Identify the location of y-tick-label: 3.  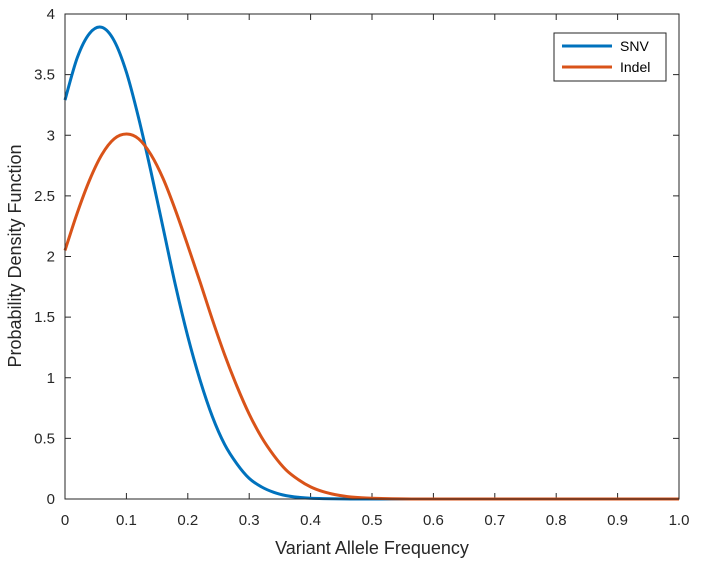
(51, 135).